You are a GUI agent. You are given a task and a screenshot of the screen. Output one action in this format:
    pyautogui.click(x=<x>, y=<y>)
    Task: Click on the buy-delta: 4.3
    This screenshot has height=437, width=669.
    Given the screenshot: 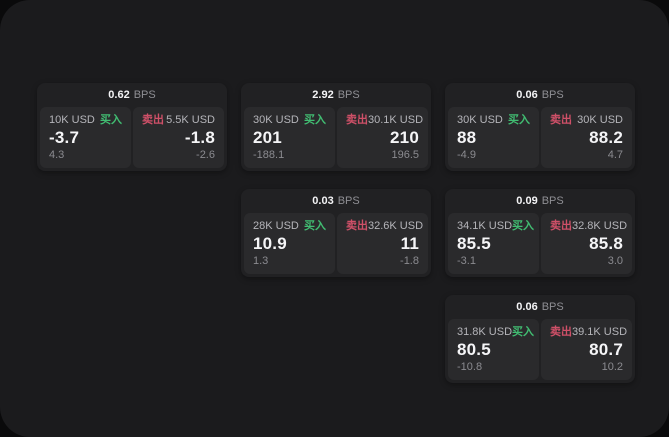 What is the action you would take?
    pyautogui.click(x=57, y=155)
    